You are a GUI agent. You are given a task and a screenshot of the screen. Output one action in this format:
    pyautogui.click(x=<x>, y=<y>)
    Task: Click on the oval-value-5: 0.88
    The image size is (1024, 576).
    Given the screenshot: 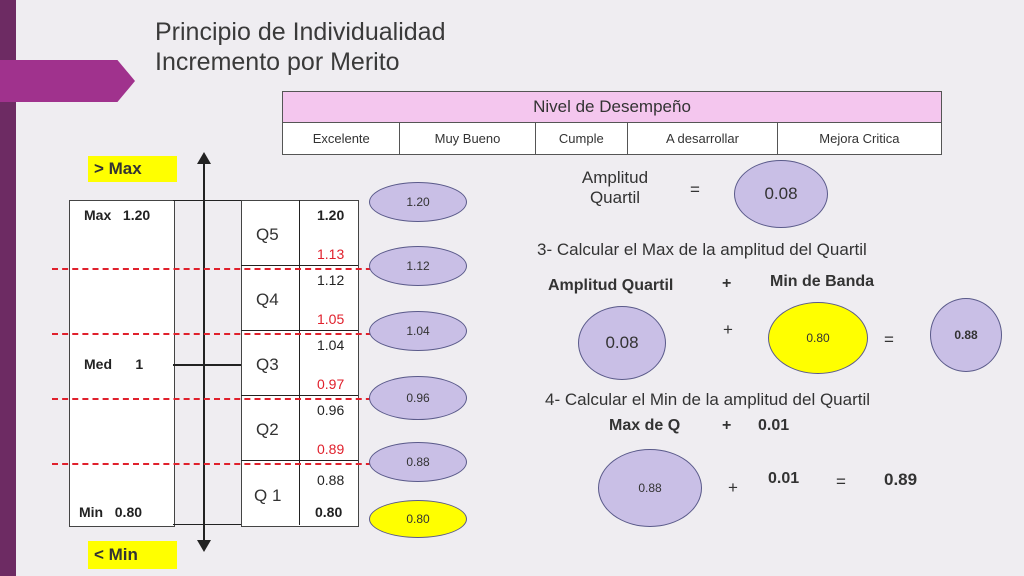 What is the action you would take?
    pyautogui.click(x=418, y=462)
    